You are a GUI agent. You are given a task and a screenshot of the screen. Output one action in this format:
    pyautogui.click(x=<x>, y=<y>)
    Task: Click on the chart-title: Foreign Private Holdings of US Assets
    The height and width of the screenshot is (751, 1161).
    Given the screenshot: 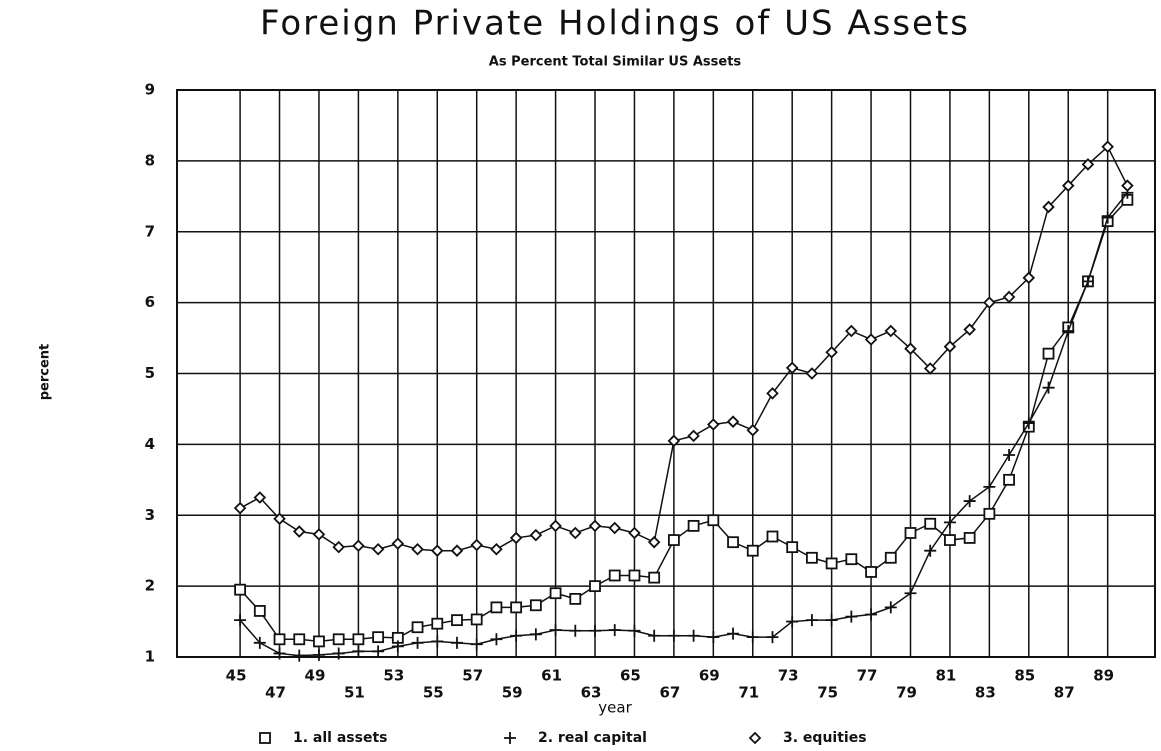 What is the action you would take?
    pyautogui.click(x=615, y=24)
    